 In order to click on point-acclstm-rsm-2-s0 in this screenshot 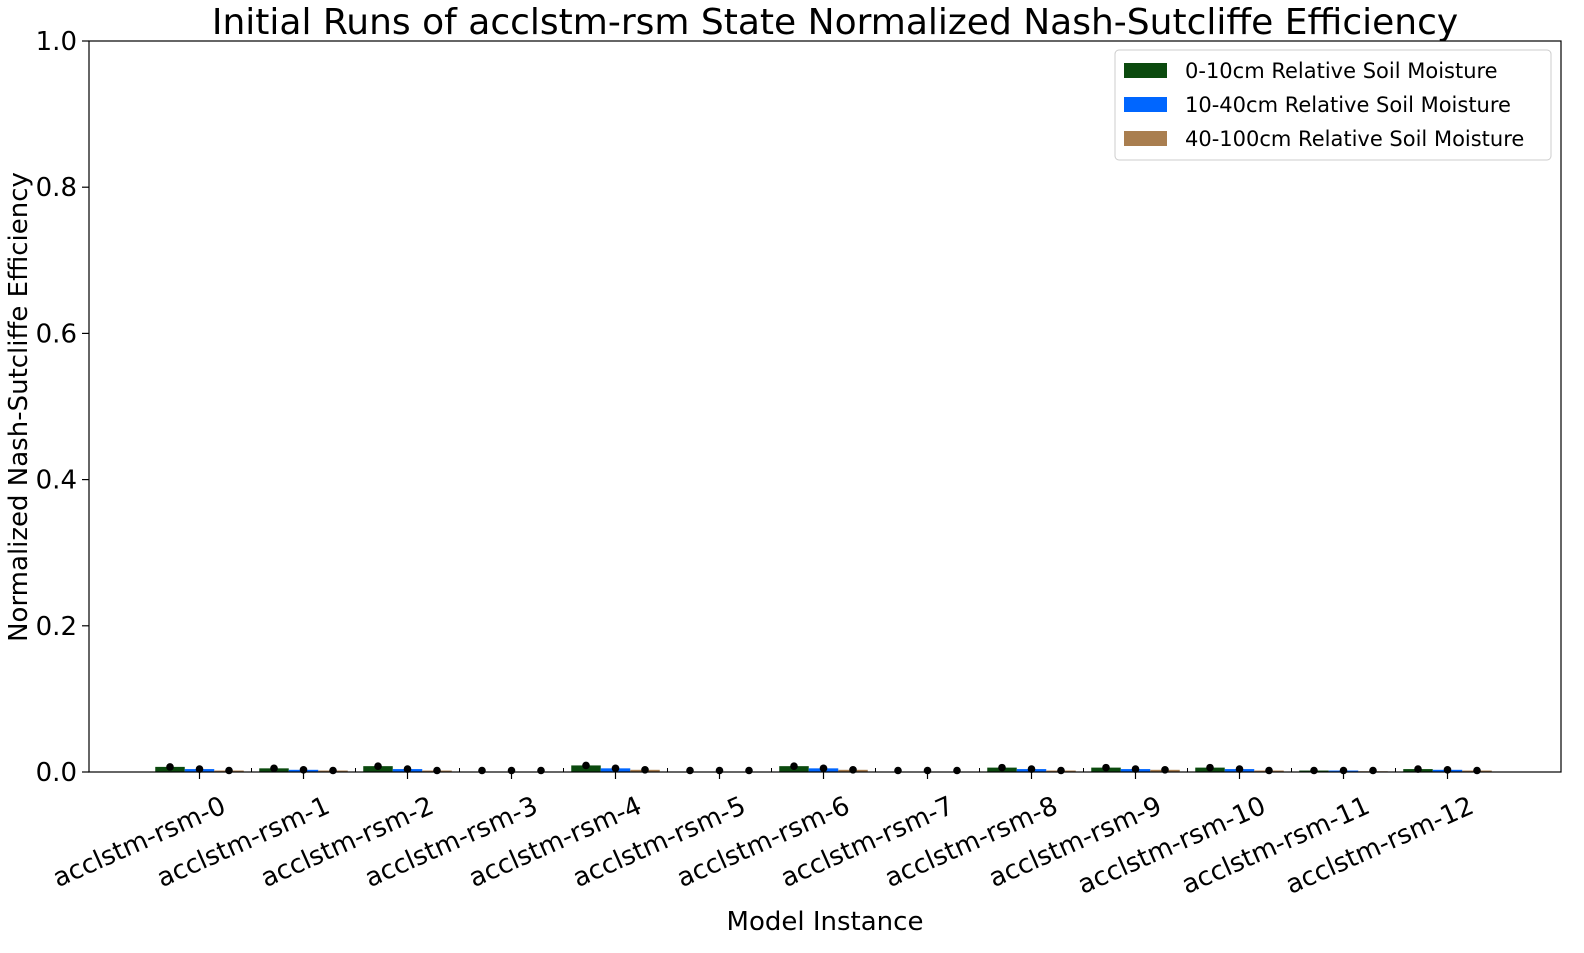, I will do `click(378, 766)`.